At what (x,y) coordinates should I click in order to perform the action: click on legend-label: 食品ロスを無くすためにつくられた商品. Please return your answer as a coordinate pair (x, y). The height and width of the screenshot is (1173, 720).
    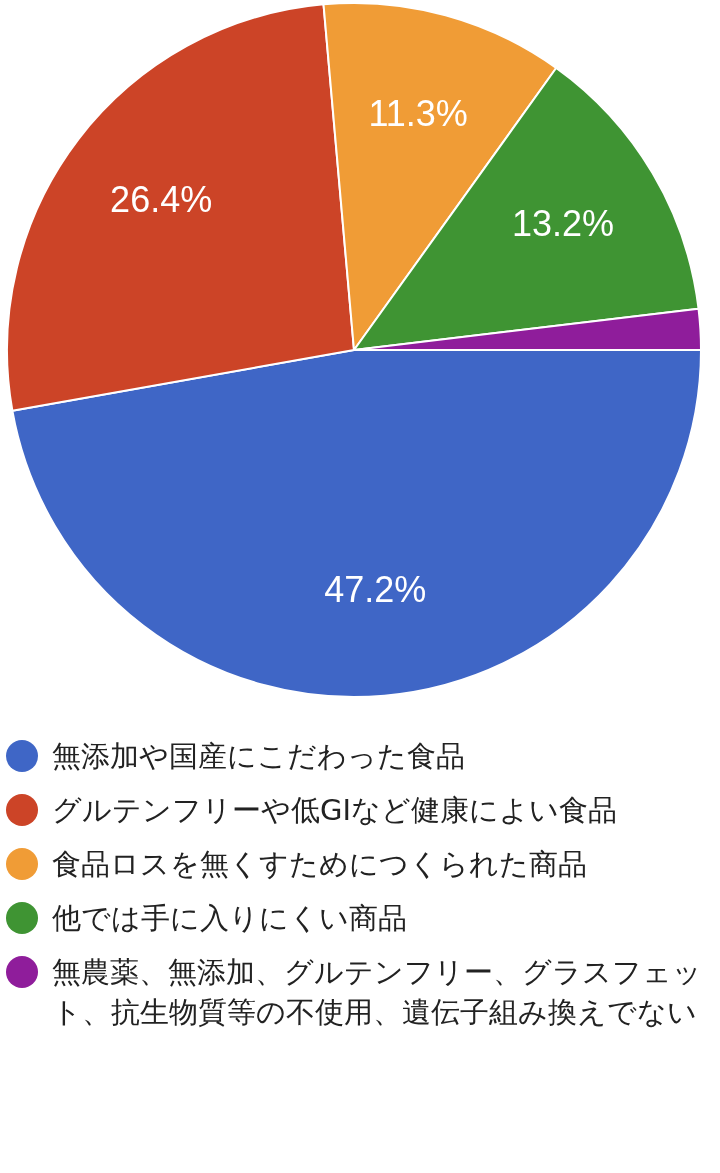
    Looking at the image, I should click on (319, 864).